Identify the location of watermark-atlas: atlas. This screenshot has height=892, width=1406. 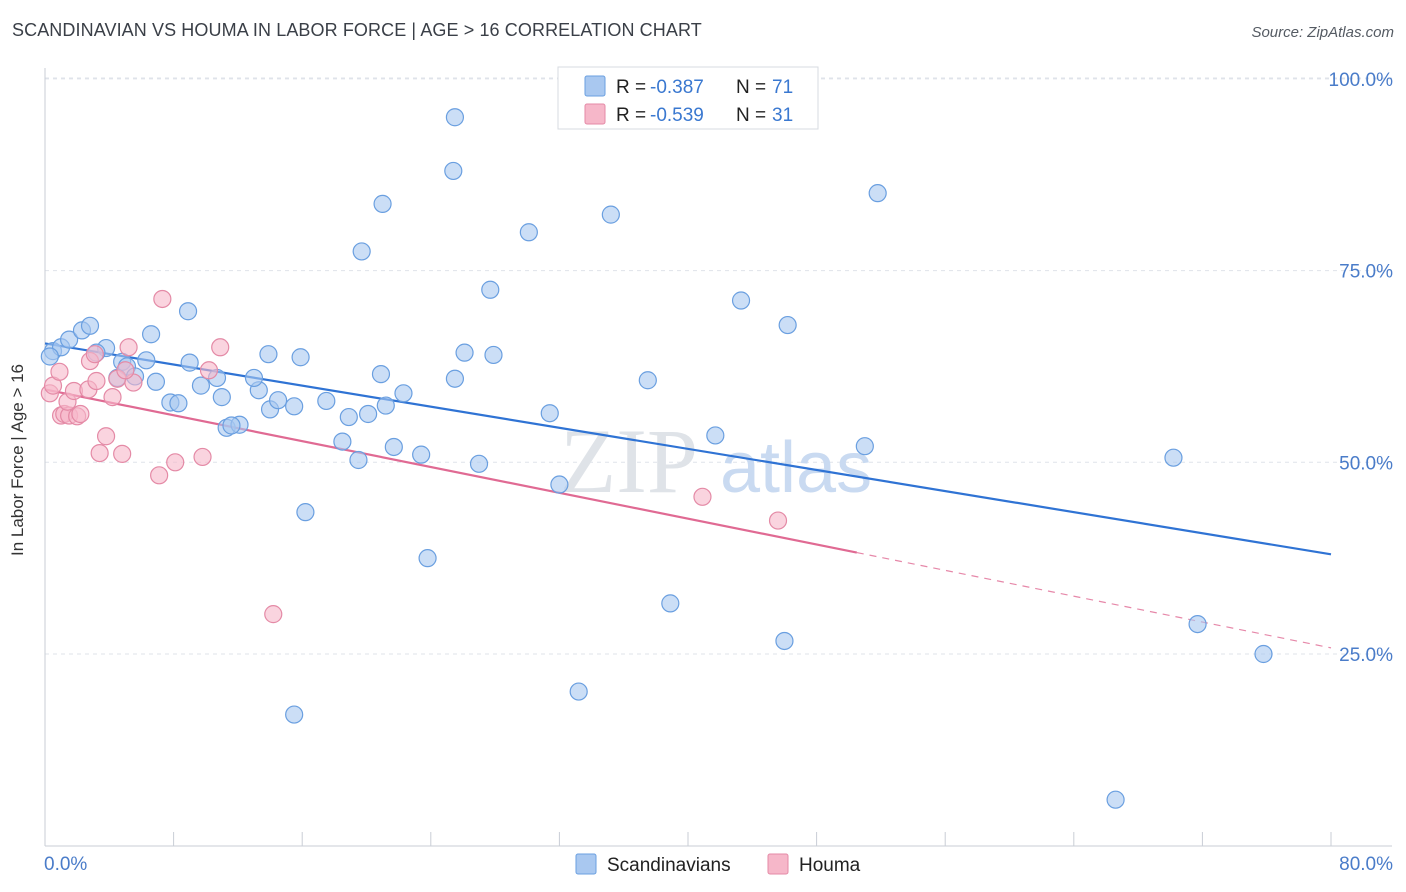
(796, 468).